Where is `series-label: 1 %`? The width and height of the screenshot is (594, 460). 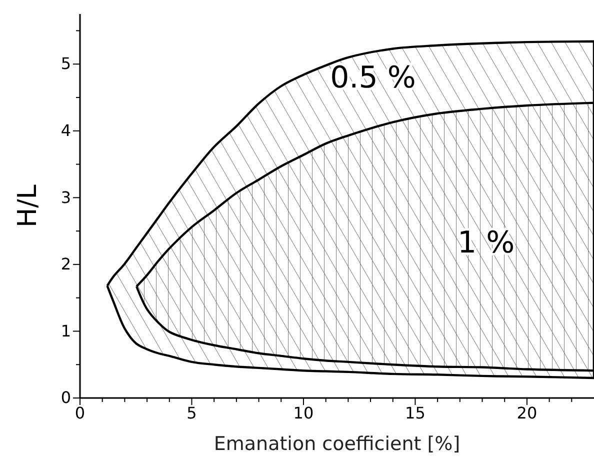
series-label: 1 % is located at coordinates (486, 243).